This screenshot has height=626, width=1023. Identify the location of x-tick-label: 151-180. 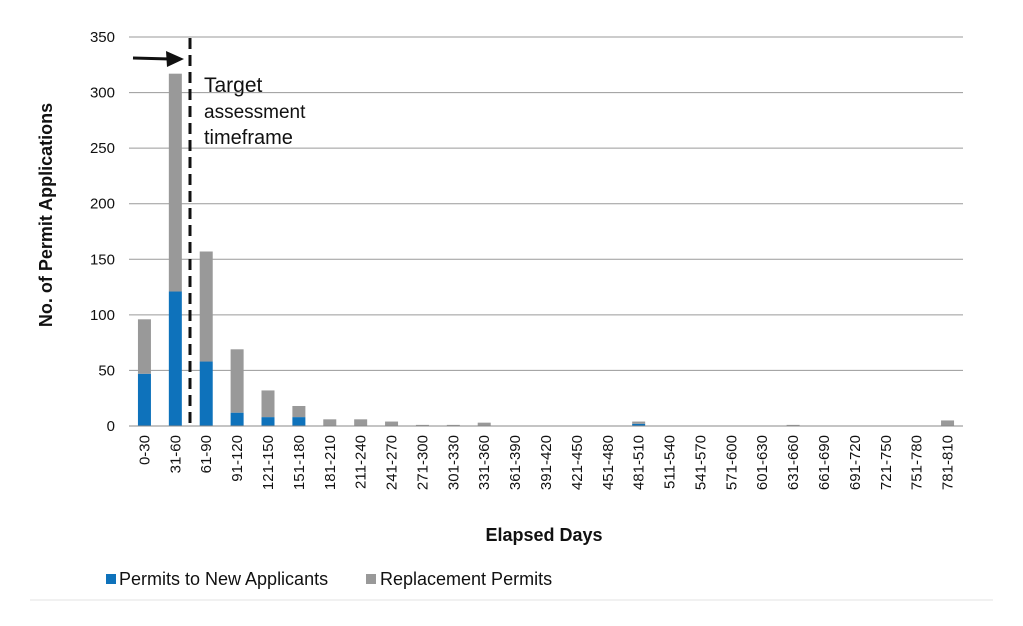
(299, 462).